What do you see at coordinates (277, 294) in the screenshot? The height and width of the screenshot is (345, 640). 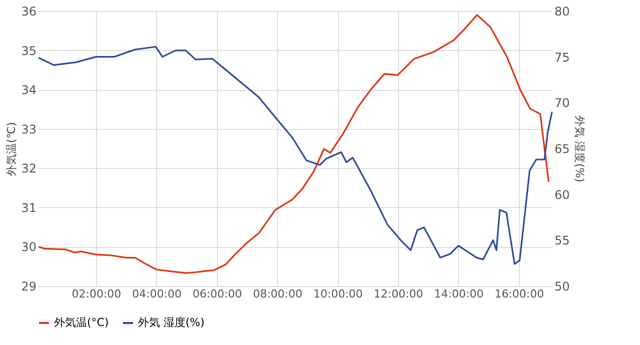 I see `x-tick-label: 08:00:00` at bounding box center [277, 294].